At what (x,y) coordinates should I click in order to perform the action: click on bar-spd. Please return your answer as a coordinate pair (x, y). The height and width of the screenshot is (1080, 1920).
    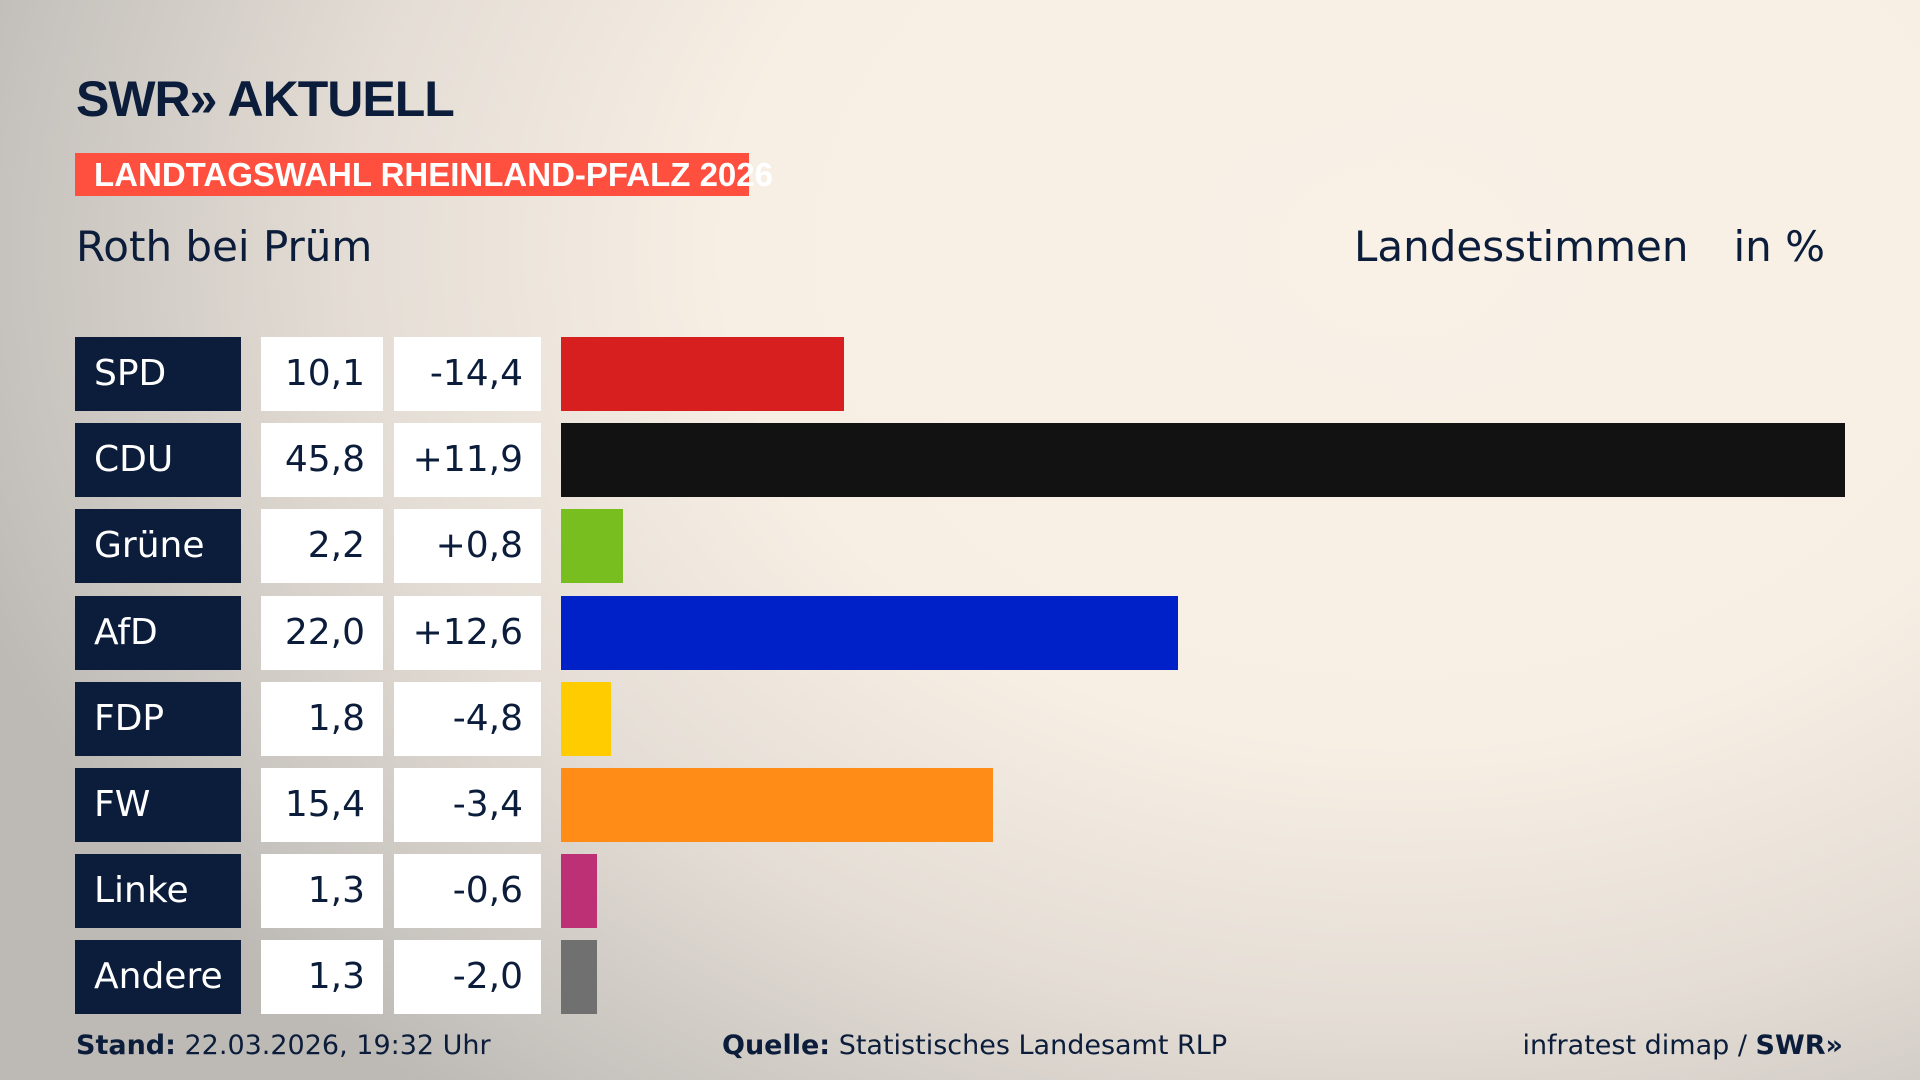
    Looking at the image, I should click on (703, 374).